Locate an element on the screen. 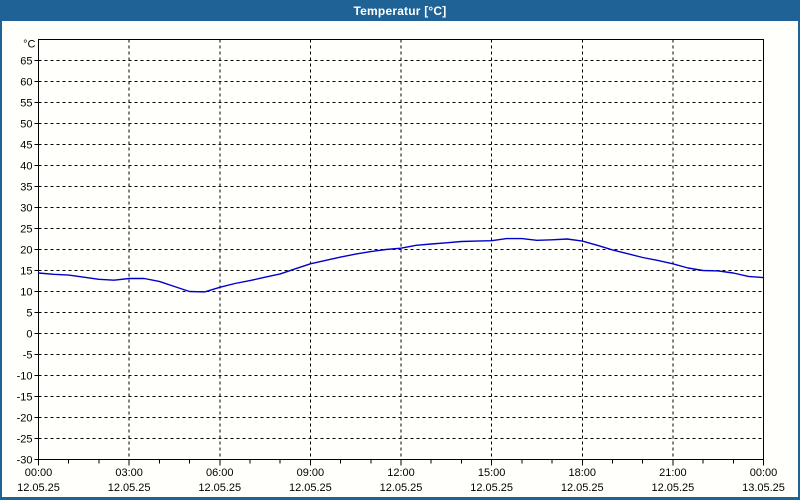 This screenshot has height=500, width=800. x-axis-tick-date: 13.05.25 is located at coordinates (763, 488).